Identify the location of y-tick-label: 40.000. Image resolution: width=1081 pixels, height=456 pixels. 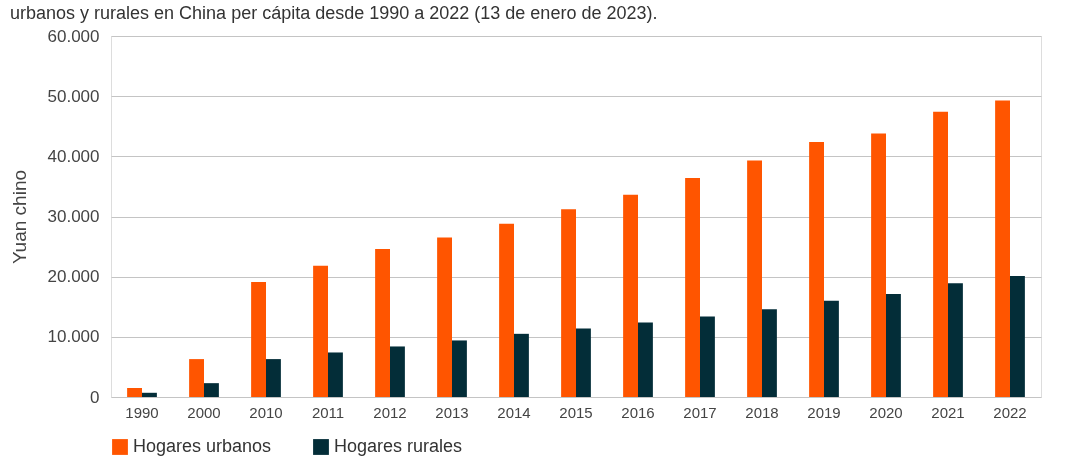
(73, 156).